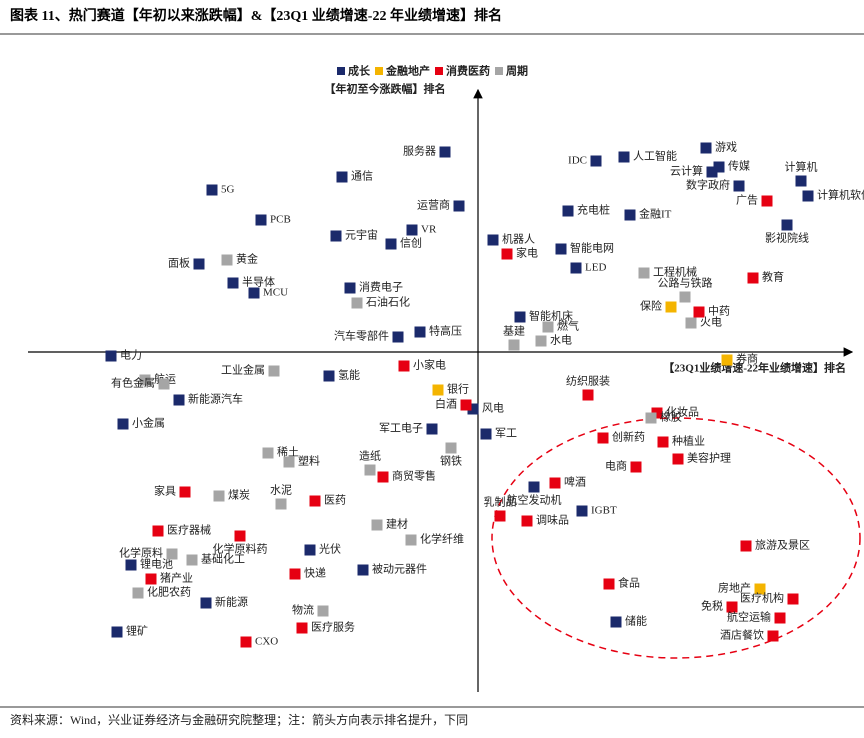 The width and height of the screenshot is (864, 738). What do you see at coordinates (330, 549) in the screenshot?
I see `point-label: 光伏` at bounding box center [330, 549].